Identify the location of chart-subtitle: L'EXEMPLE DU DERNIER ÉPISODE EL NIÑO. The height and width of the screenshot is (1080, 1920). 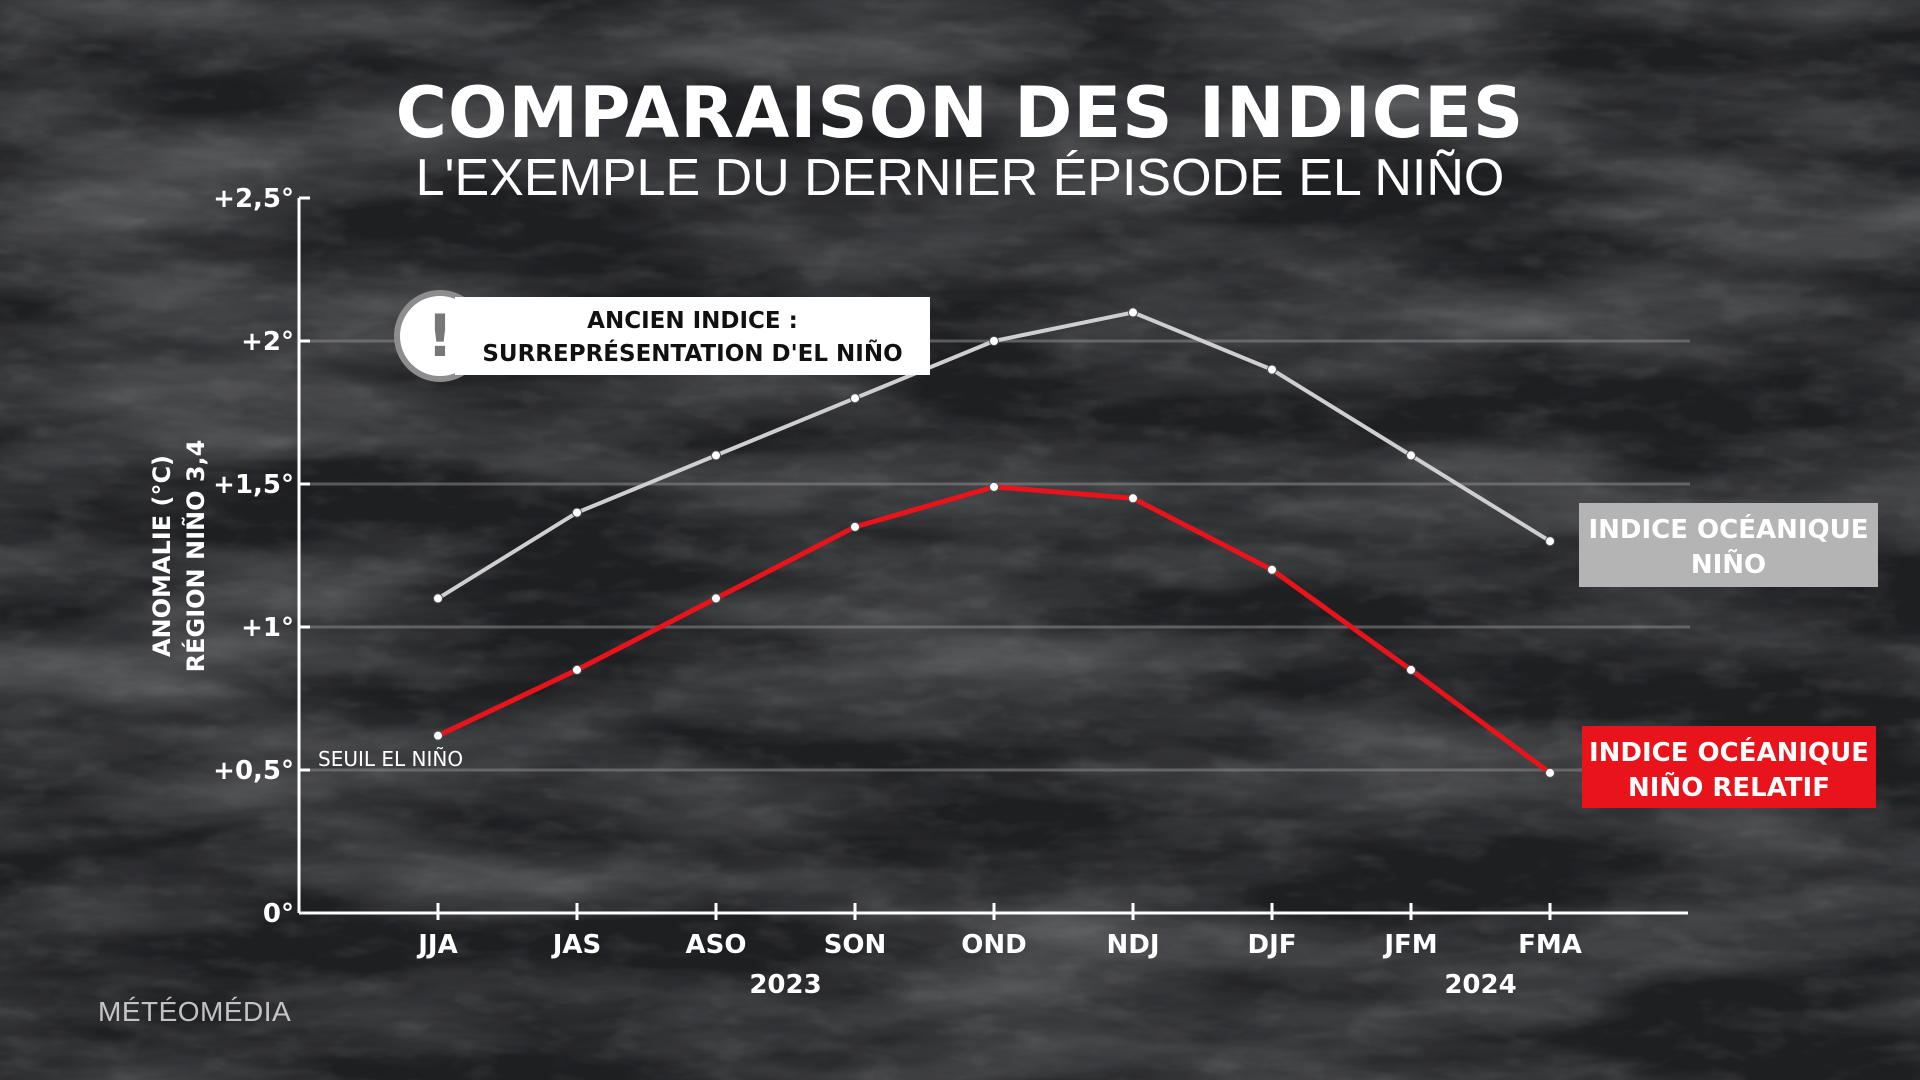
(960, 178).